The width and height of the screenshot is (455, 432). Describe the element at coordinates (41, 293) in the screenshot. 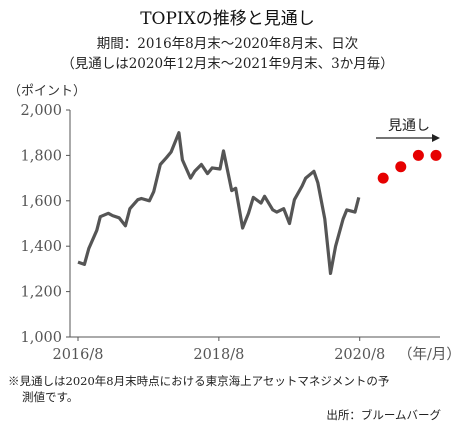

I see `y-tick-label: 1,200` at that location.